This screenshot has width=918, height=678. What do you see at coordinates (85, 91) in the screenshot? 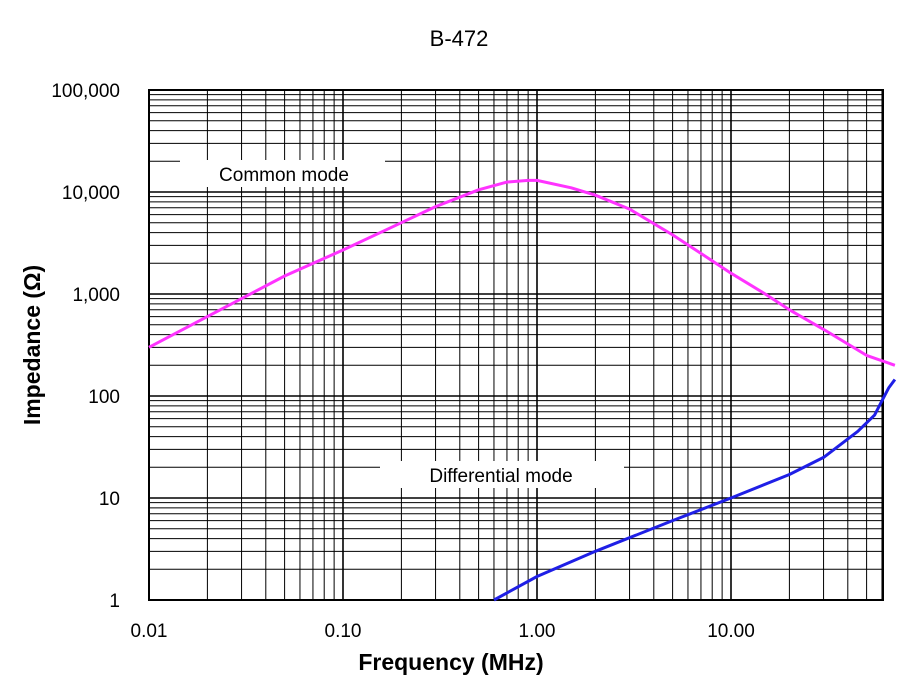
I see `y-tick-label: 100,000` at bounding box center [85, 91].